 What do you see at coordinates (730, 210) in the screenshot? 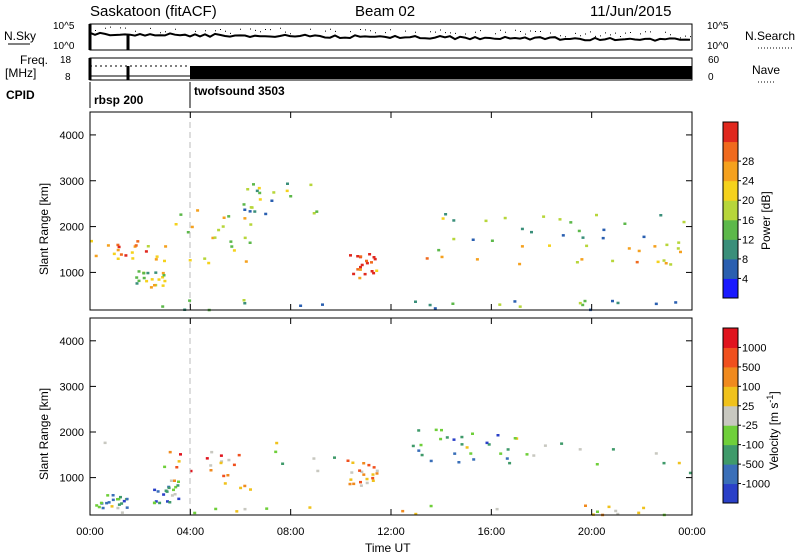
I see `colorbar-frame` at bounding box center [730, 210].